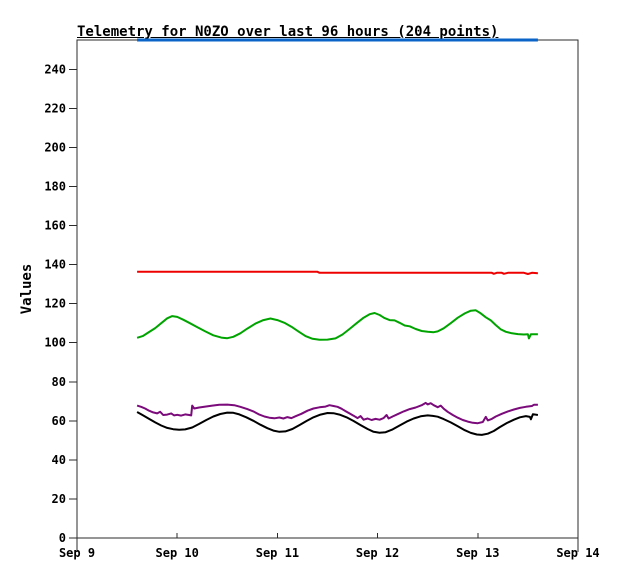 Image resolution: width=618 pixels, height=579 pixels. What do you see at coordinates (277, 553) in the screenshot?
I see `x-tick-label: Sep 11` at bounding box center [277, 553].